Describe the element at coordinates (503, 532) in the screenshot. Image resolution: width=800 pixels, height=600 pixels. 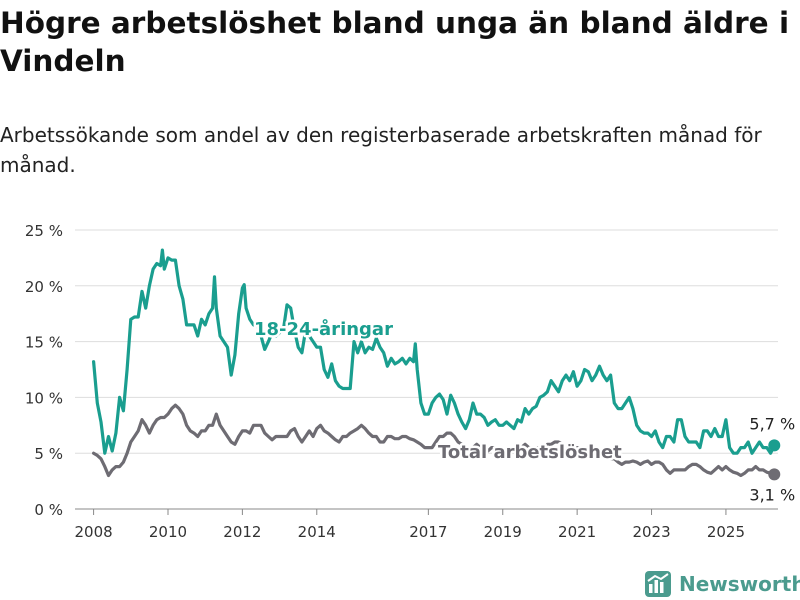
I see `x-tick-label: 2019` at that location.